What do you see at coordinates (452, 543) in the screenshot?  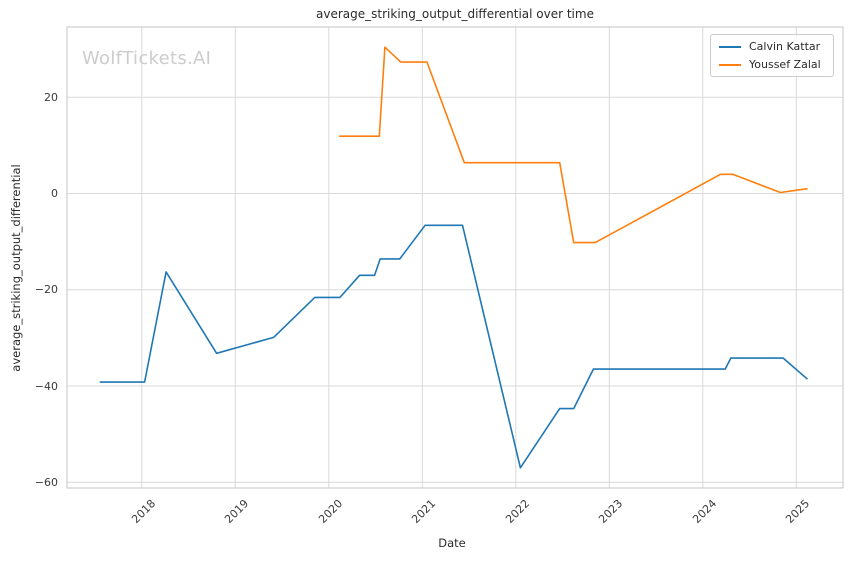 I see `x-axis-label: Date` at bounding box center [452, 543].